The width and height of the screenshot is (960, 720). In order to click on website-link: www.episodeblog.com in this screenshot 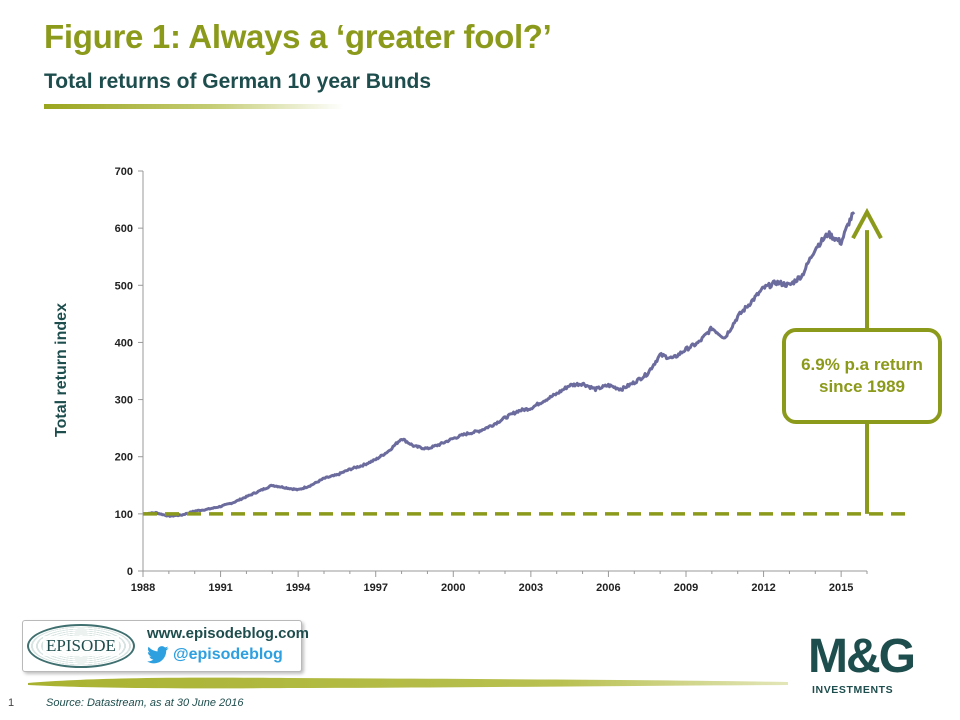, I will do `click(228, 633)`.